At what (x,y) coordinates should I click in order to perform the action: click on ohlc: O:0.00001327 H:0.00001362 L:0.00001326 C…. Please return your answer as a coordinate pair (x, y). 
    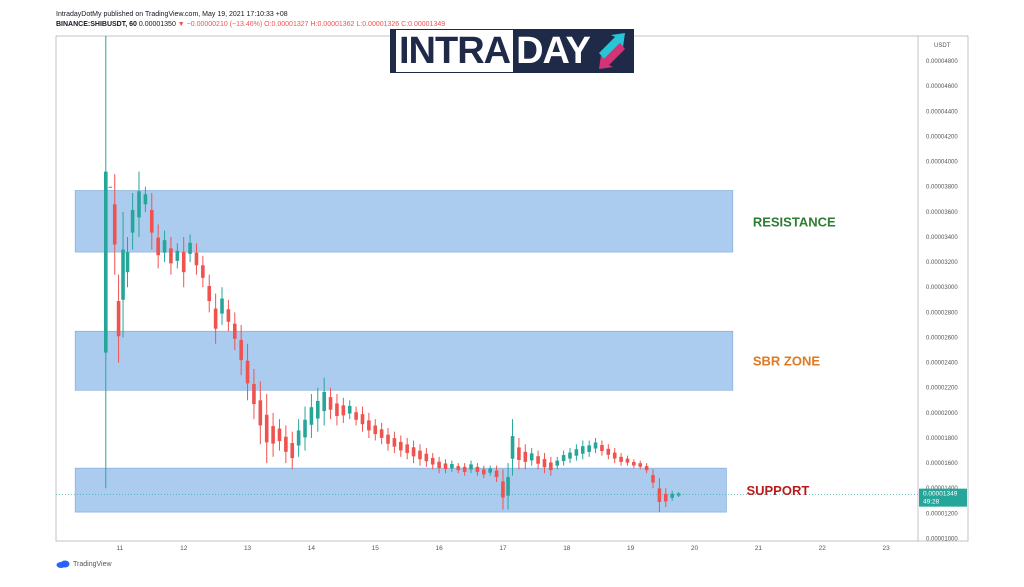
    Looking at the image, I should click on (355, 24).